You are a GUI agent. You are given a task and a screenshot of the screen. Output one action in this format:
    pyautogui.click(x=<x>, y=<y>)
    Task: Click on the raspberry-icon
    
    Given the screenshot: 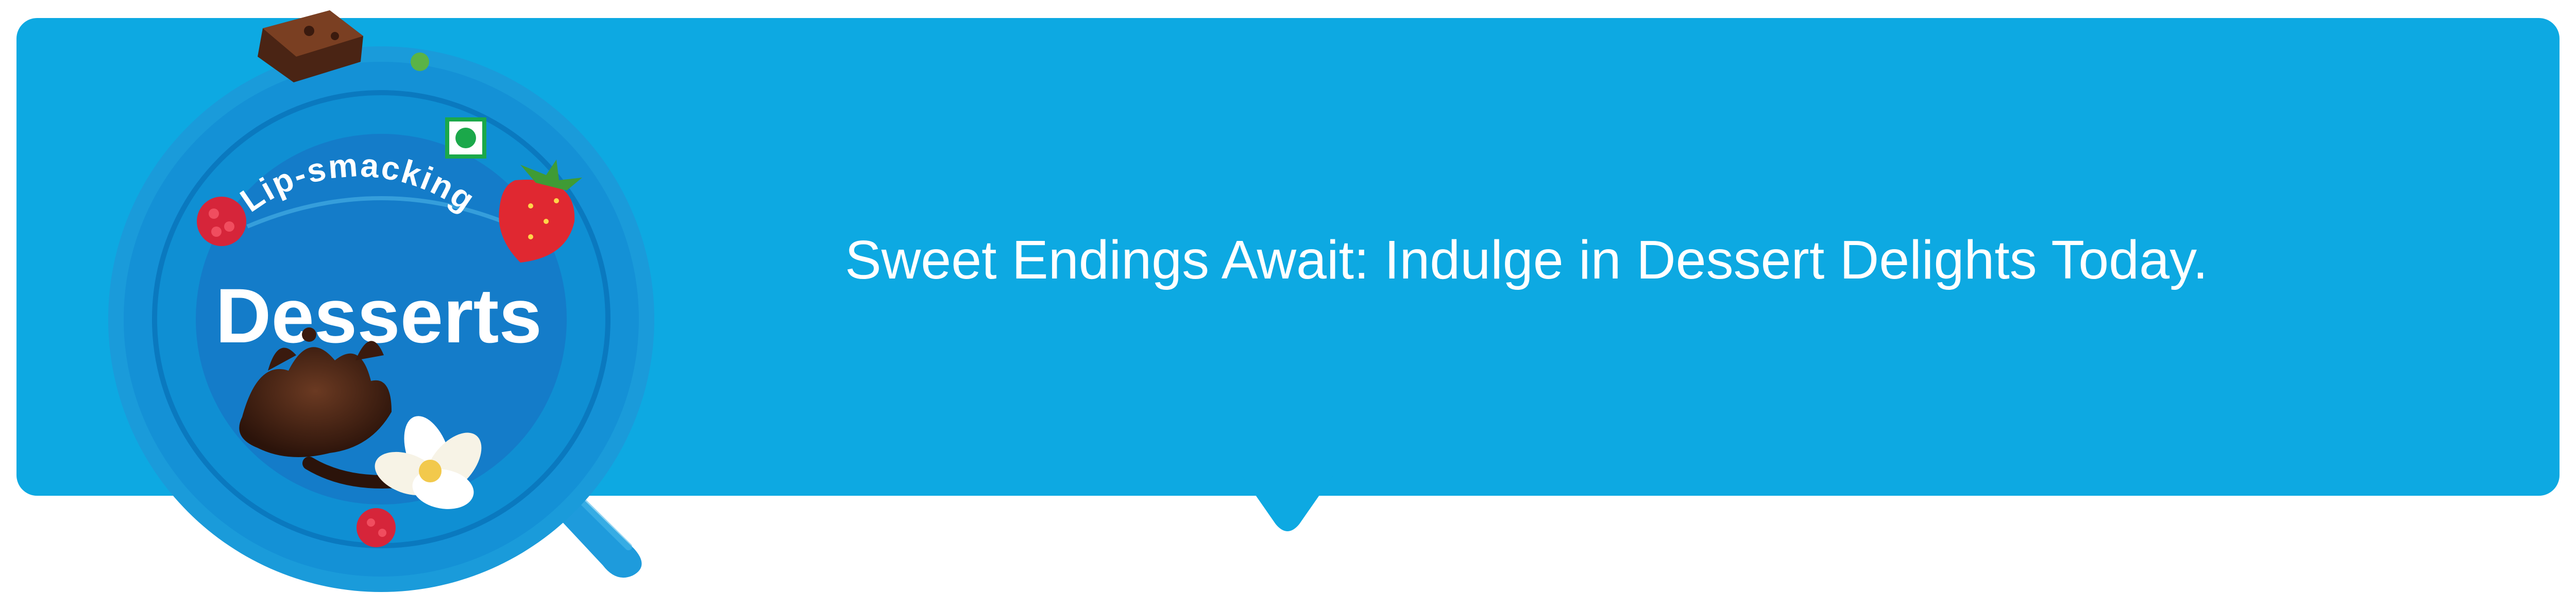 What is the action you would take?
    pyautogui.click(x=221, y=221)
    